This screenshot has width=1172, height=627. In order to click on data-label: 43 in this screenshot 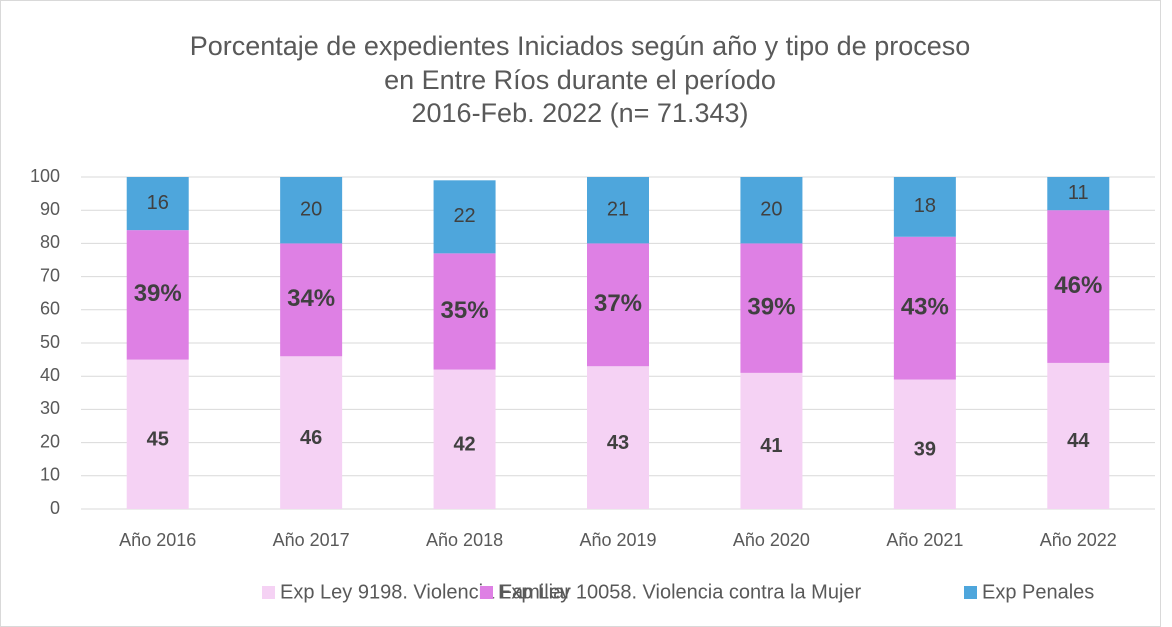, I will do `click(618, 443)`.